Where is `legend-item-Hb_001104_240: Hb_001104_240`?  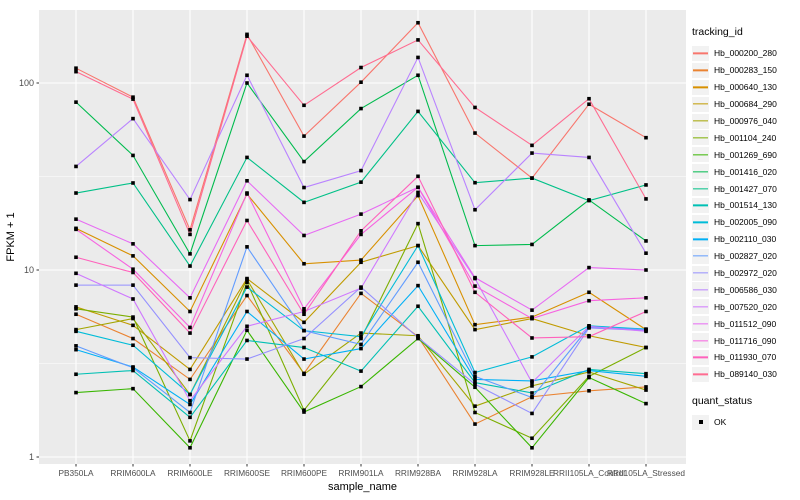
legend-item-Hb_001104_240: Hb_001104_240 is located at coordinates (734, 137).